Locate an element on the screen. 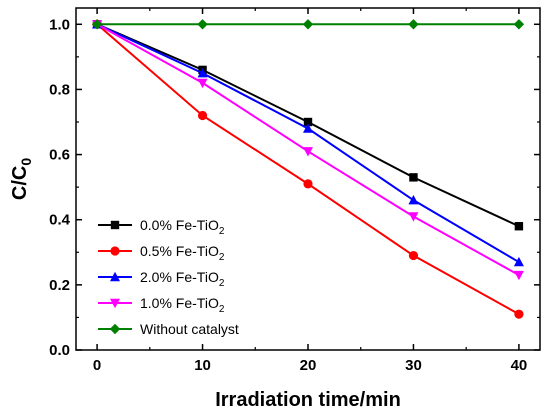 The image size is (550, 417). x-tick-label: 40 is located at coordinates (519, 365).